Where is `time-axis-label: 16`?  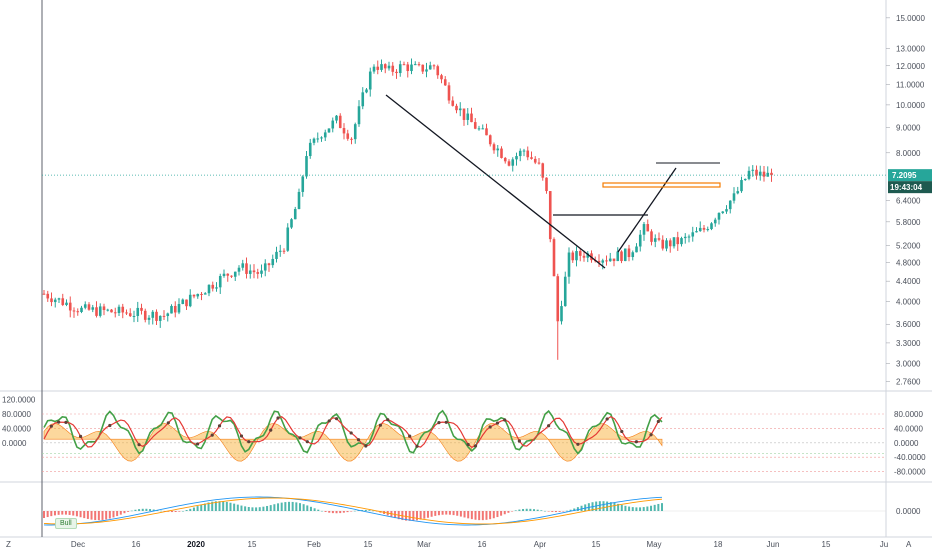
time-axis-label: 16 is located at coordinates (482, 544).